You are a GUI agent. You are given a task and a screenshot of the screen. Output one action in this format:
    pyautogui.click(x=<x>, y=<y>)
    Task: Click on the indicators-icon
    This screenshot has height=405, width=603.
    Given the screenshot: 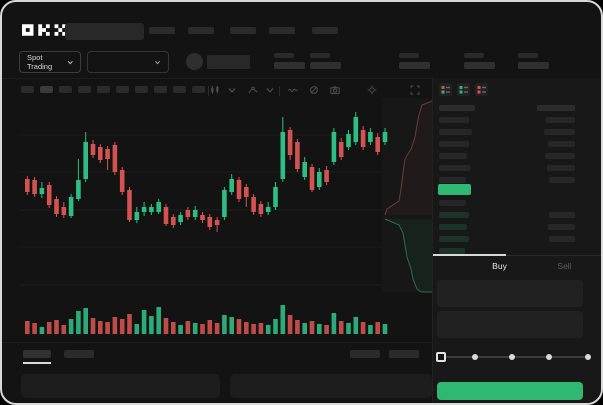 What is the action you would take?
    pyautogui.click(x=293, y=90)
    